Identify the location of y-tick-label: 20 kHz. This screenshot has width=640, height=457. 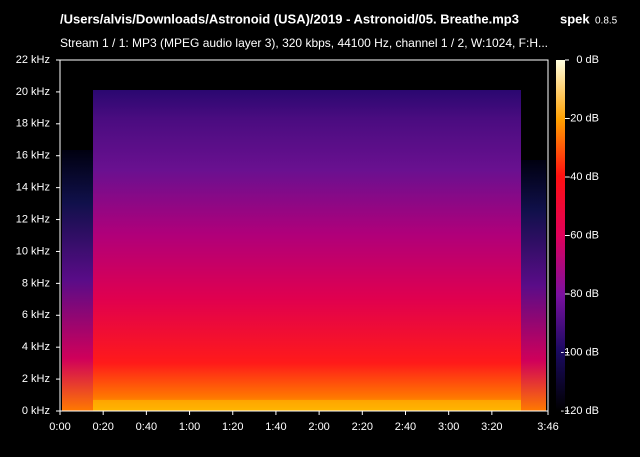
(33, 92).